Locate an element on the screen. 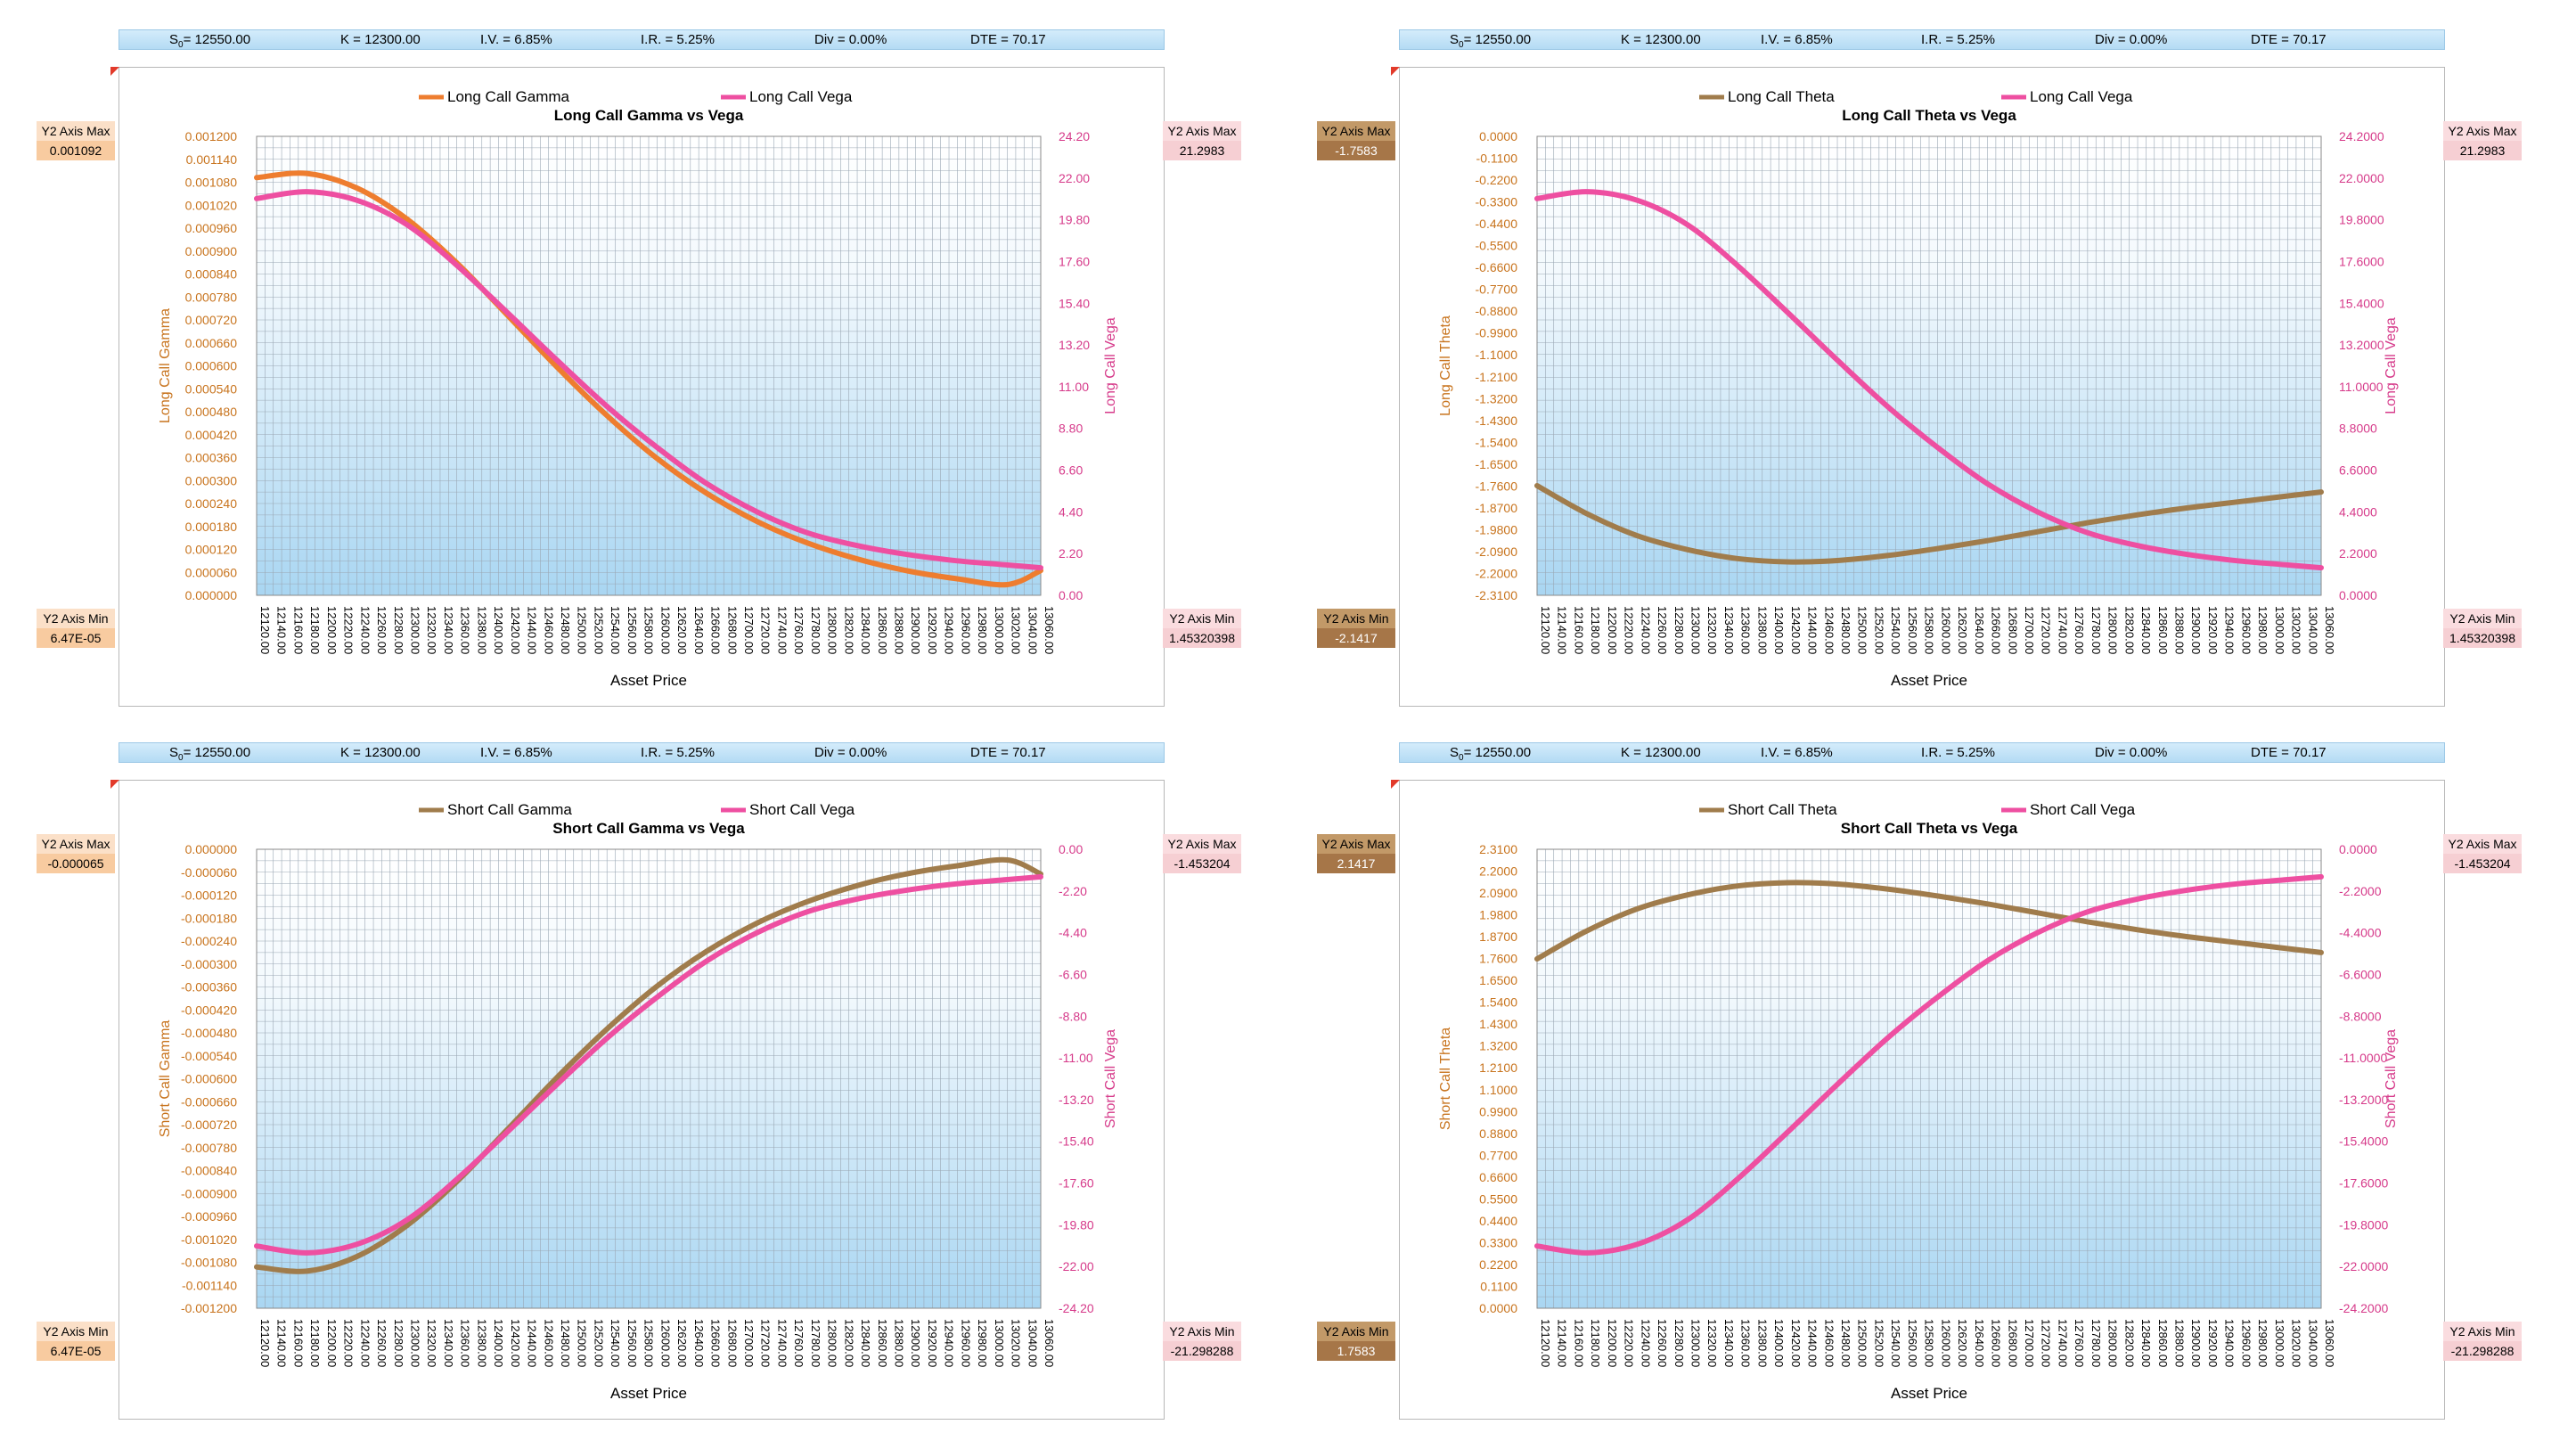 This screenshot has width=2576, height=1441. y-tick-label: -1.8700 is located at coordinates (1497, 508).